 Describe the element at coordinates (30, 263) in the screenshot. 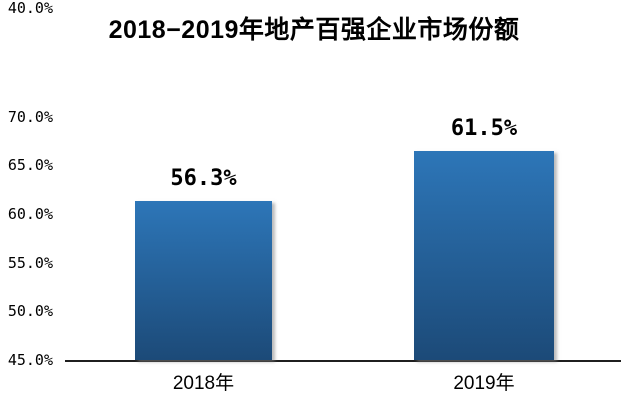

I see `y-axis-tick-label: 55.0%` at that location.